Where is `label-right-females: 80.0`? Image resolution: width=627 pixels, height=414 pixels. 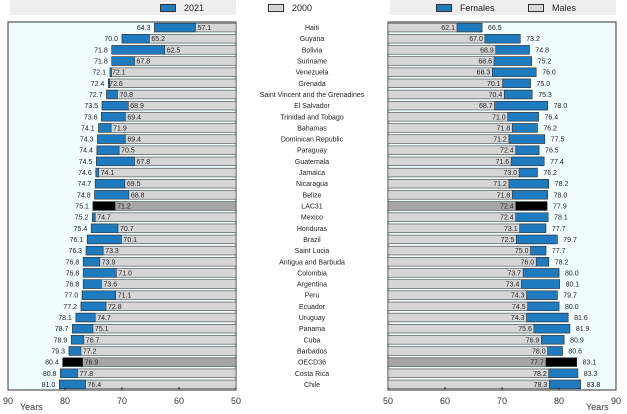
label-right-females: 80.0 is located at coordinates (572, 273).